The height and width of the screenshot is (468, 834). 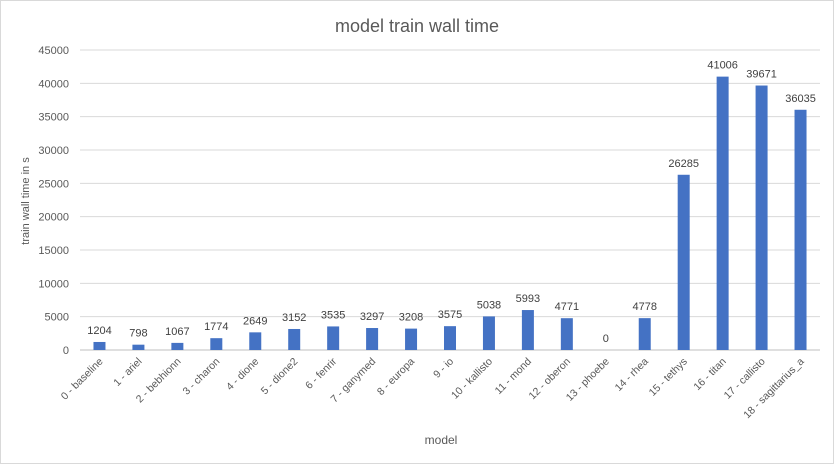 I want to click on bar-value-label: 36035, so click(x=800, y=99).